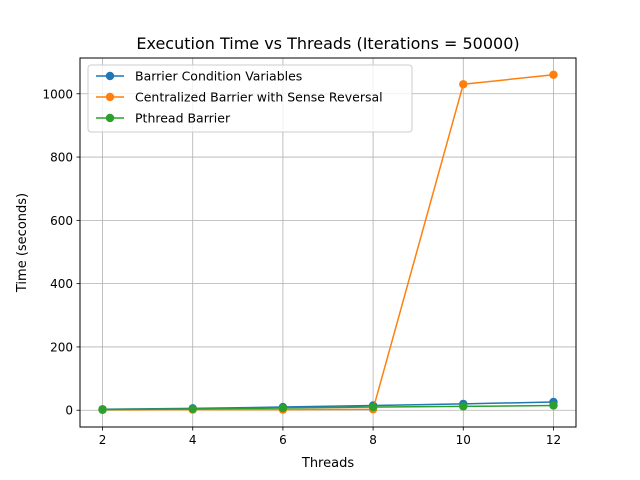 The width and height of the screenshot is (640, 480). I want to click on x-axis-label: Threads, so click(327, 463).